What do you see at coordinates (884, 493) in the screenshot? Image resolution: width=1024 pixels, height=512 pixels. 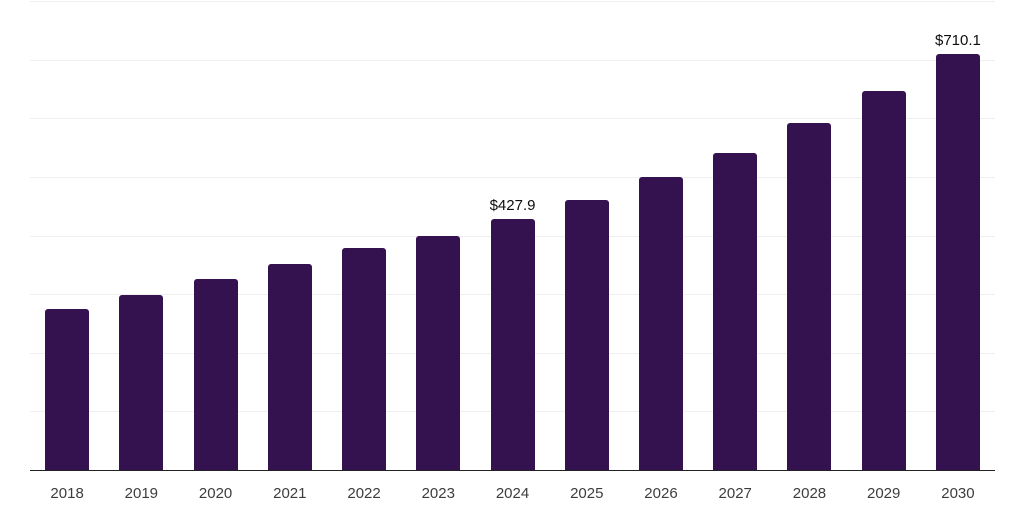 I see `x-axis-tick-label-2029: 2029` at bounding box center [884, 493].